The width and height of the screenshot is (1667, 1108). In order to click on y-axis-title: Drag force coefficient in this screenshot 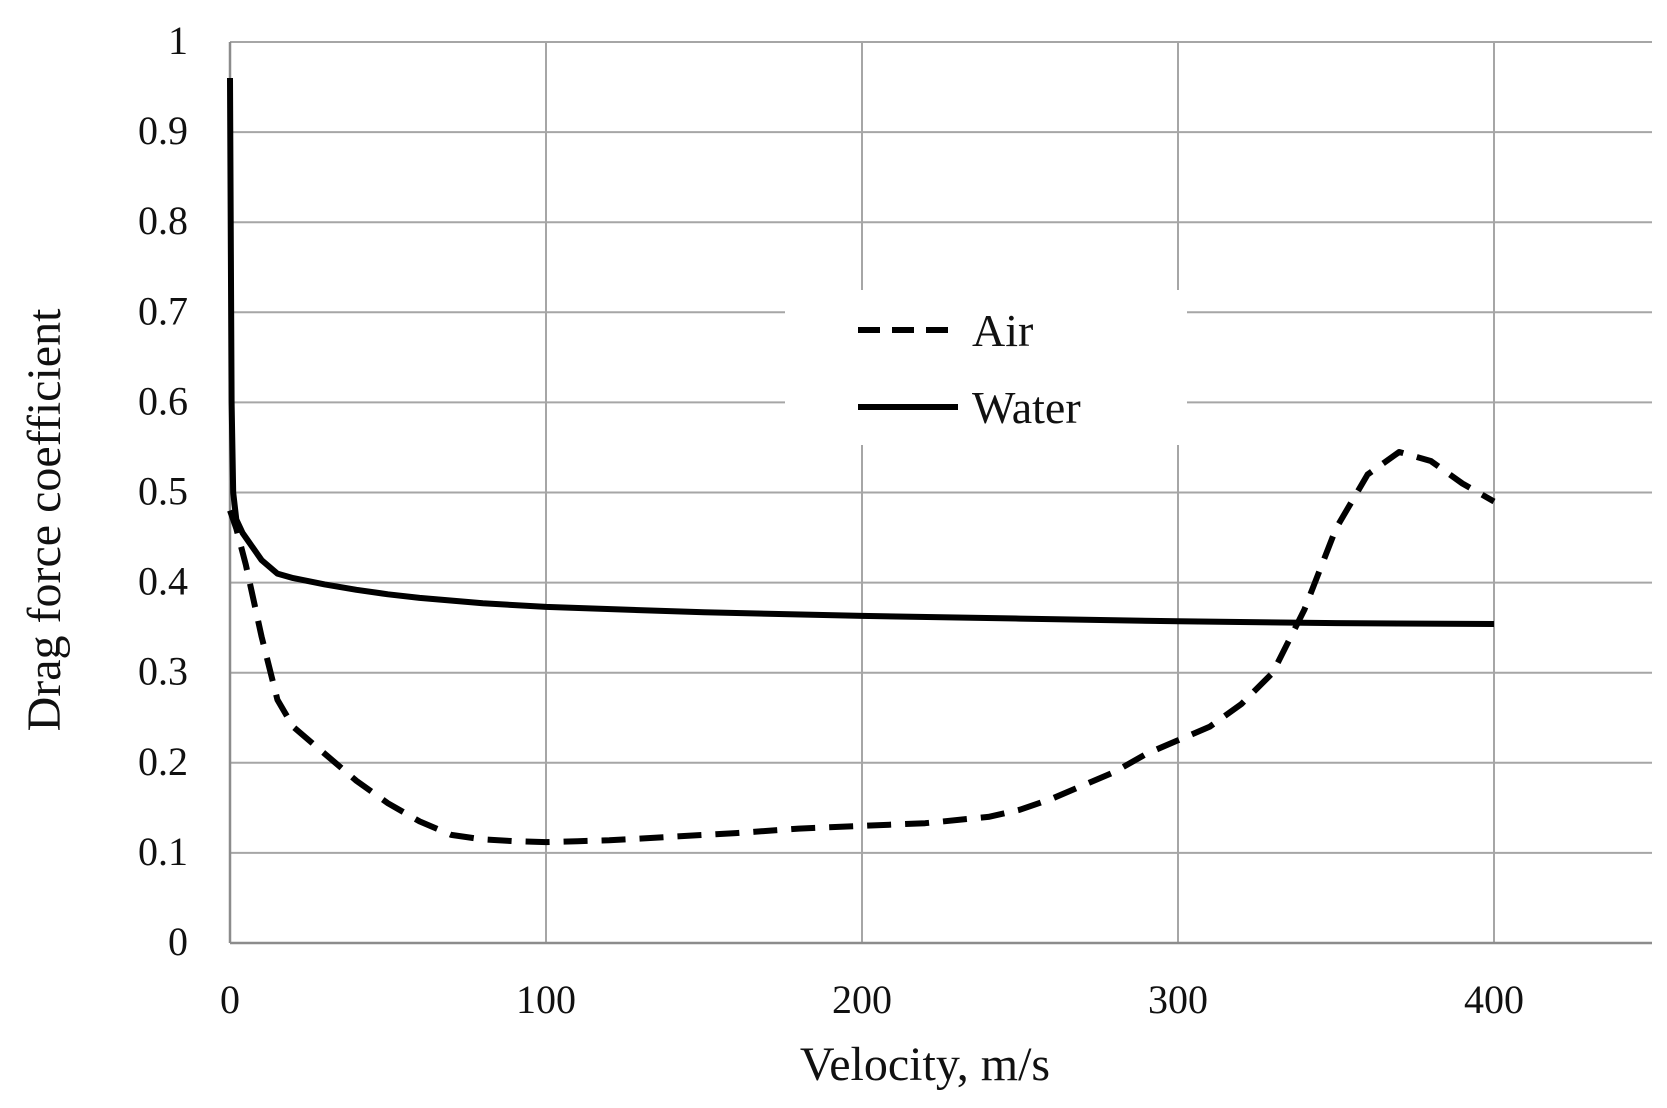, I will do `click(44, 520)`.